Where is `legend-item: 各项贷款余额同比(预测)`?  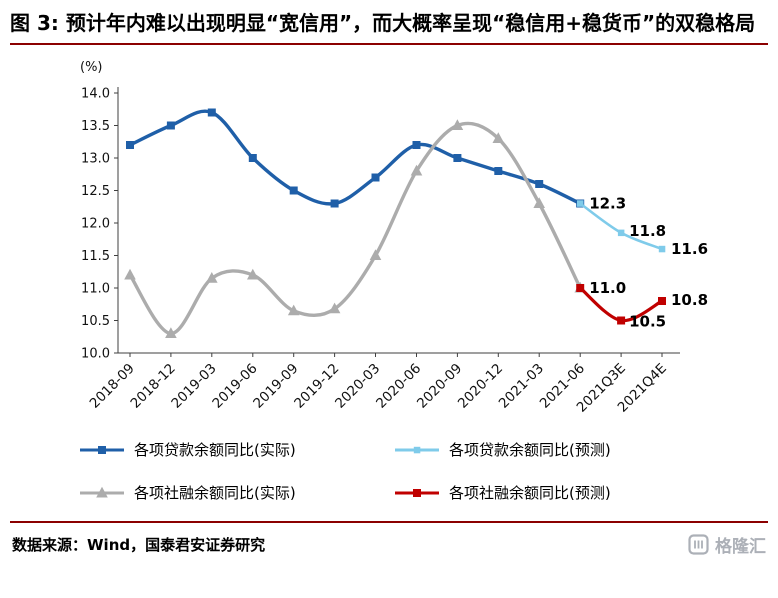
legend-item: 各项贷款余额同比(预测) is located at coordinates (546, 449).